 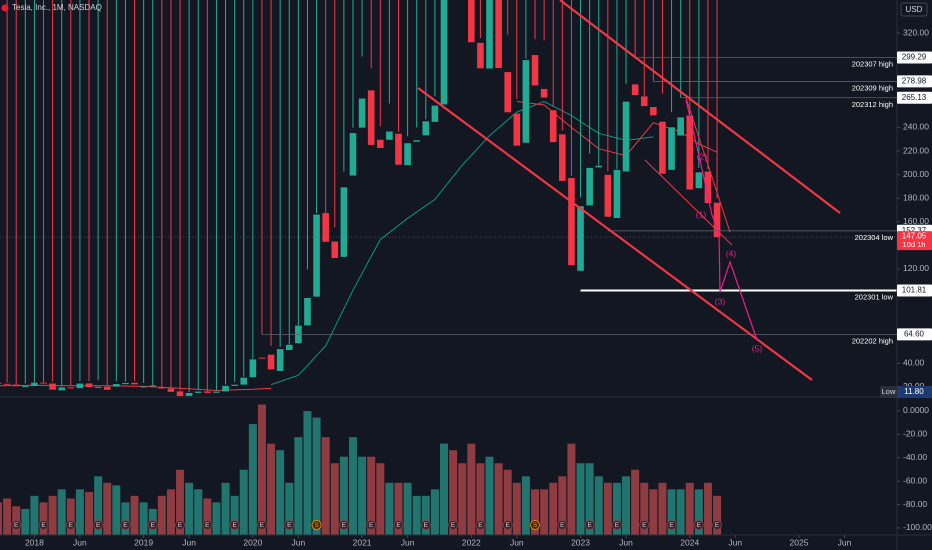 What do you see at coordinates (580, 542) in the screenshot?
I see `x-tick-label: 2023` at bounding box center [580, 542].